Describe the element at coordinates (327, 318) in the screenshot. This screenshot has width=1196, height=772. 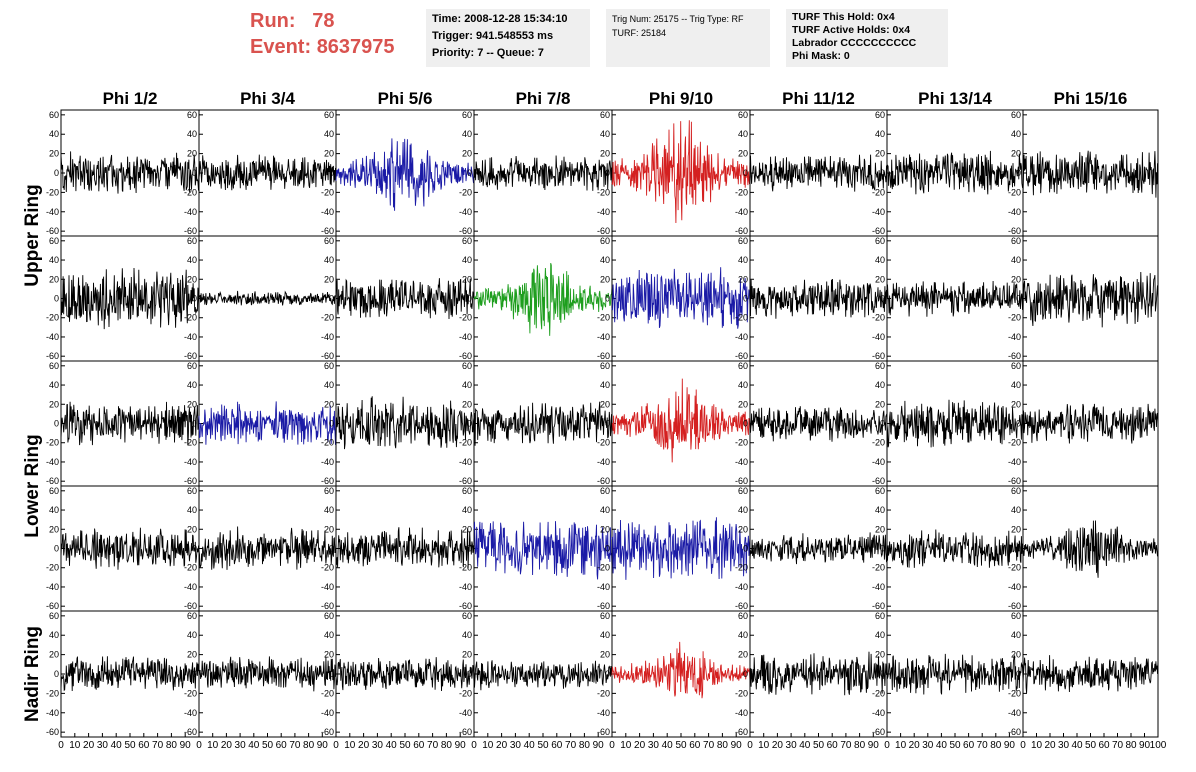
I see `y-tick-label-r2-c3--20: -20` at that location.